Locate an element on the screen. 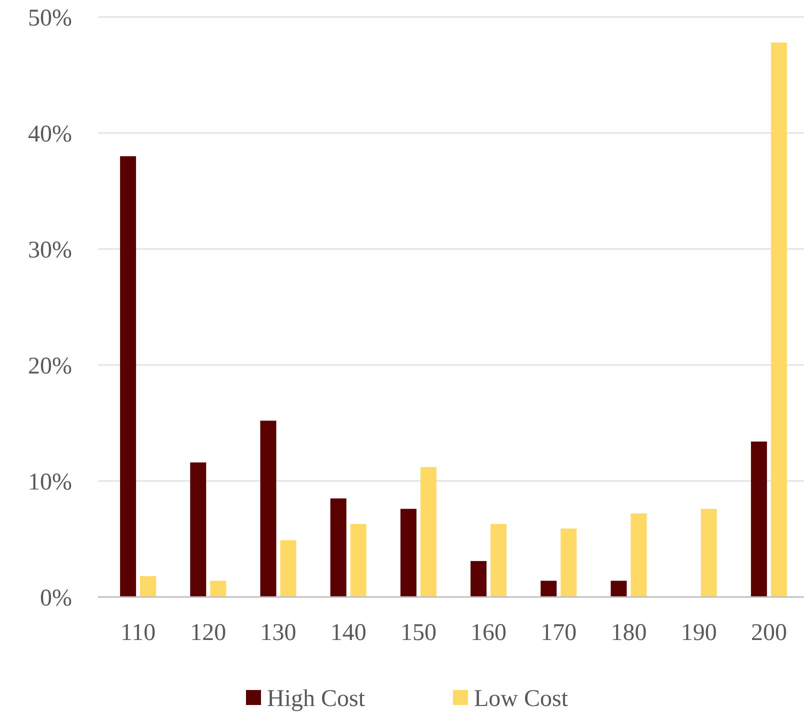 This screenshot has height=722, width=806. y-tick-label: 40% is located at coordinates (50, 134).